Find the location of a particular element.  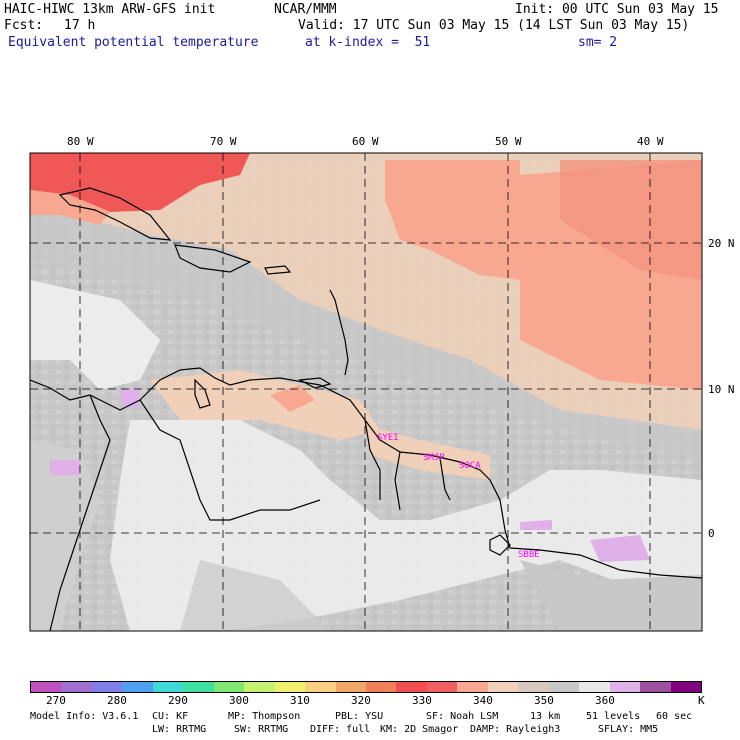

colorbar-label: 290 is located at coordinates (178, 700).